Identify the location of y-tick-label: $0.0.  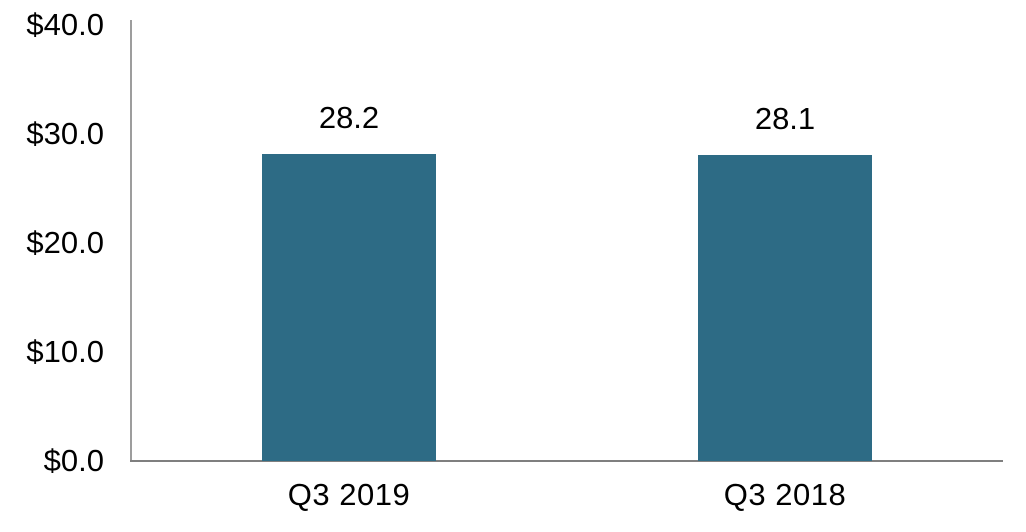
(73, 460).